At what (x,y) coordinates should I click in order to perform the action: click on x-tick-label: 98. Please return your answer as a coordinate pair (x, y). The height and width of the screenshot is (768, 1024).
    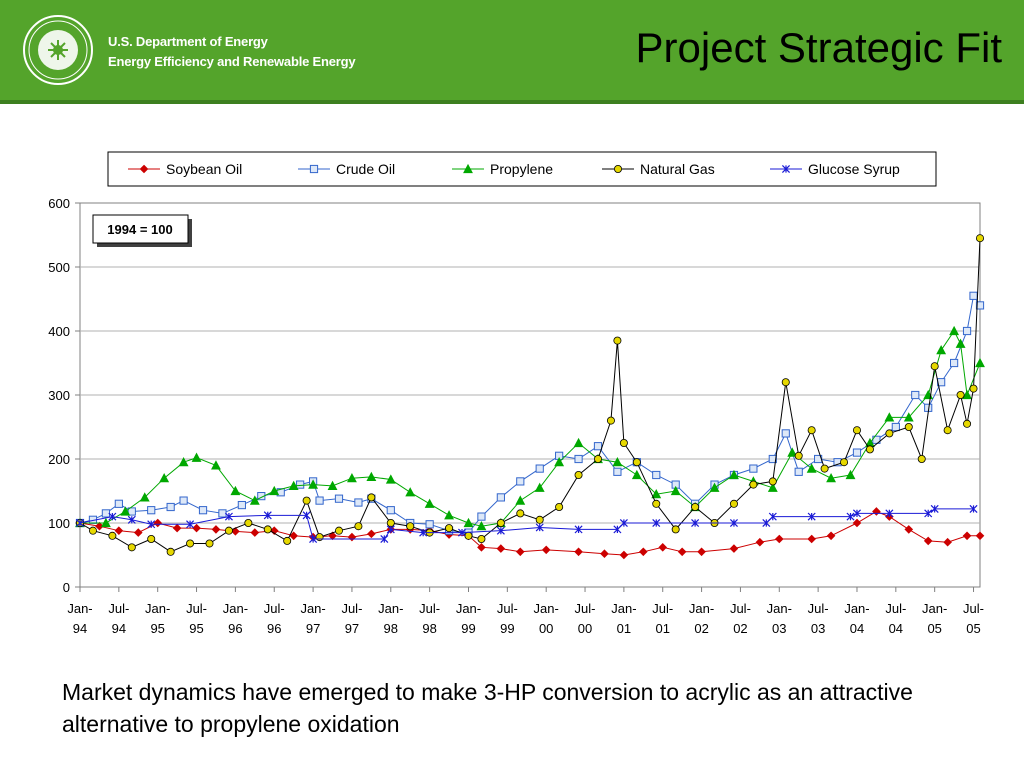
    Looking at the image, I should click on (429, 628).